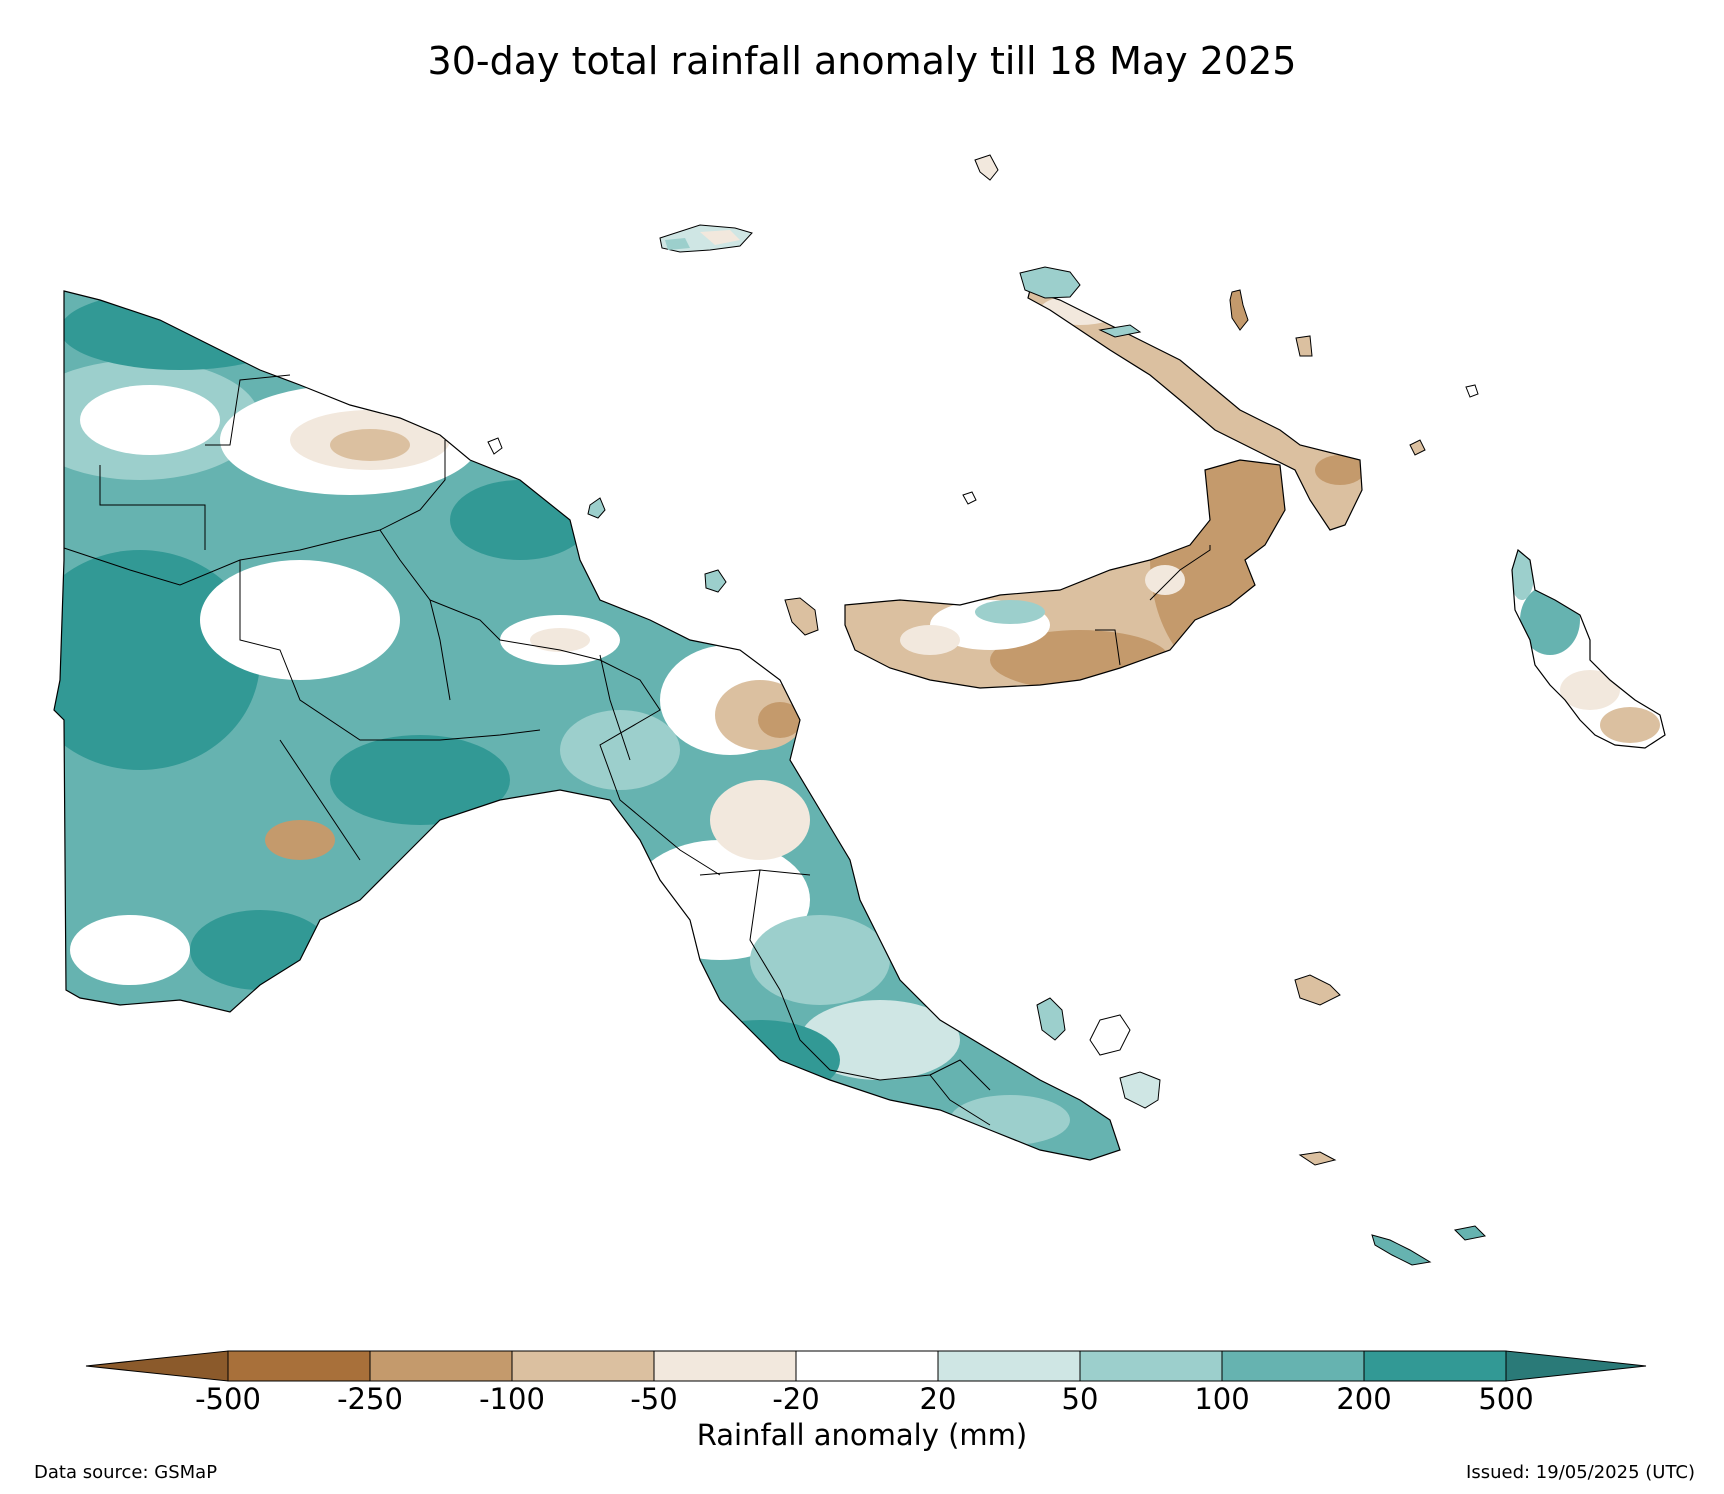 The height and width of the screenshot is (1494, 1724). Describe the element at coordinates (1080, 302) in the screenshot. I see `new-hanover` at that location.